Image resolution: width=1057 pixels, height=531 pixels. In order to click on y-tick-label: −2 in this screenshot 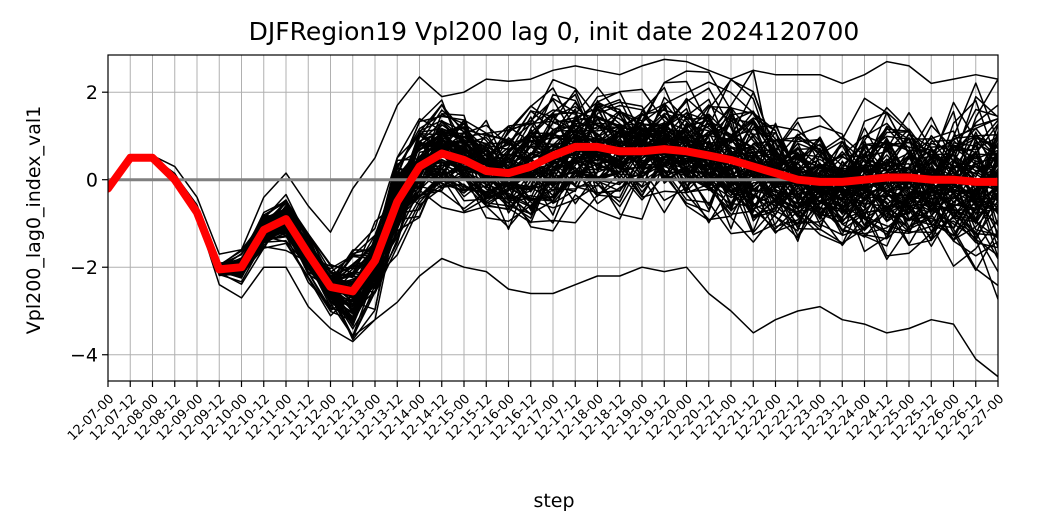, I will do `click(84, 268)`.